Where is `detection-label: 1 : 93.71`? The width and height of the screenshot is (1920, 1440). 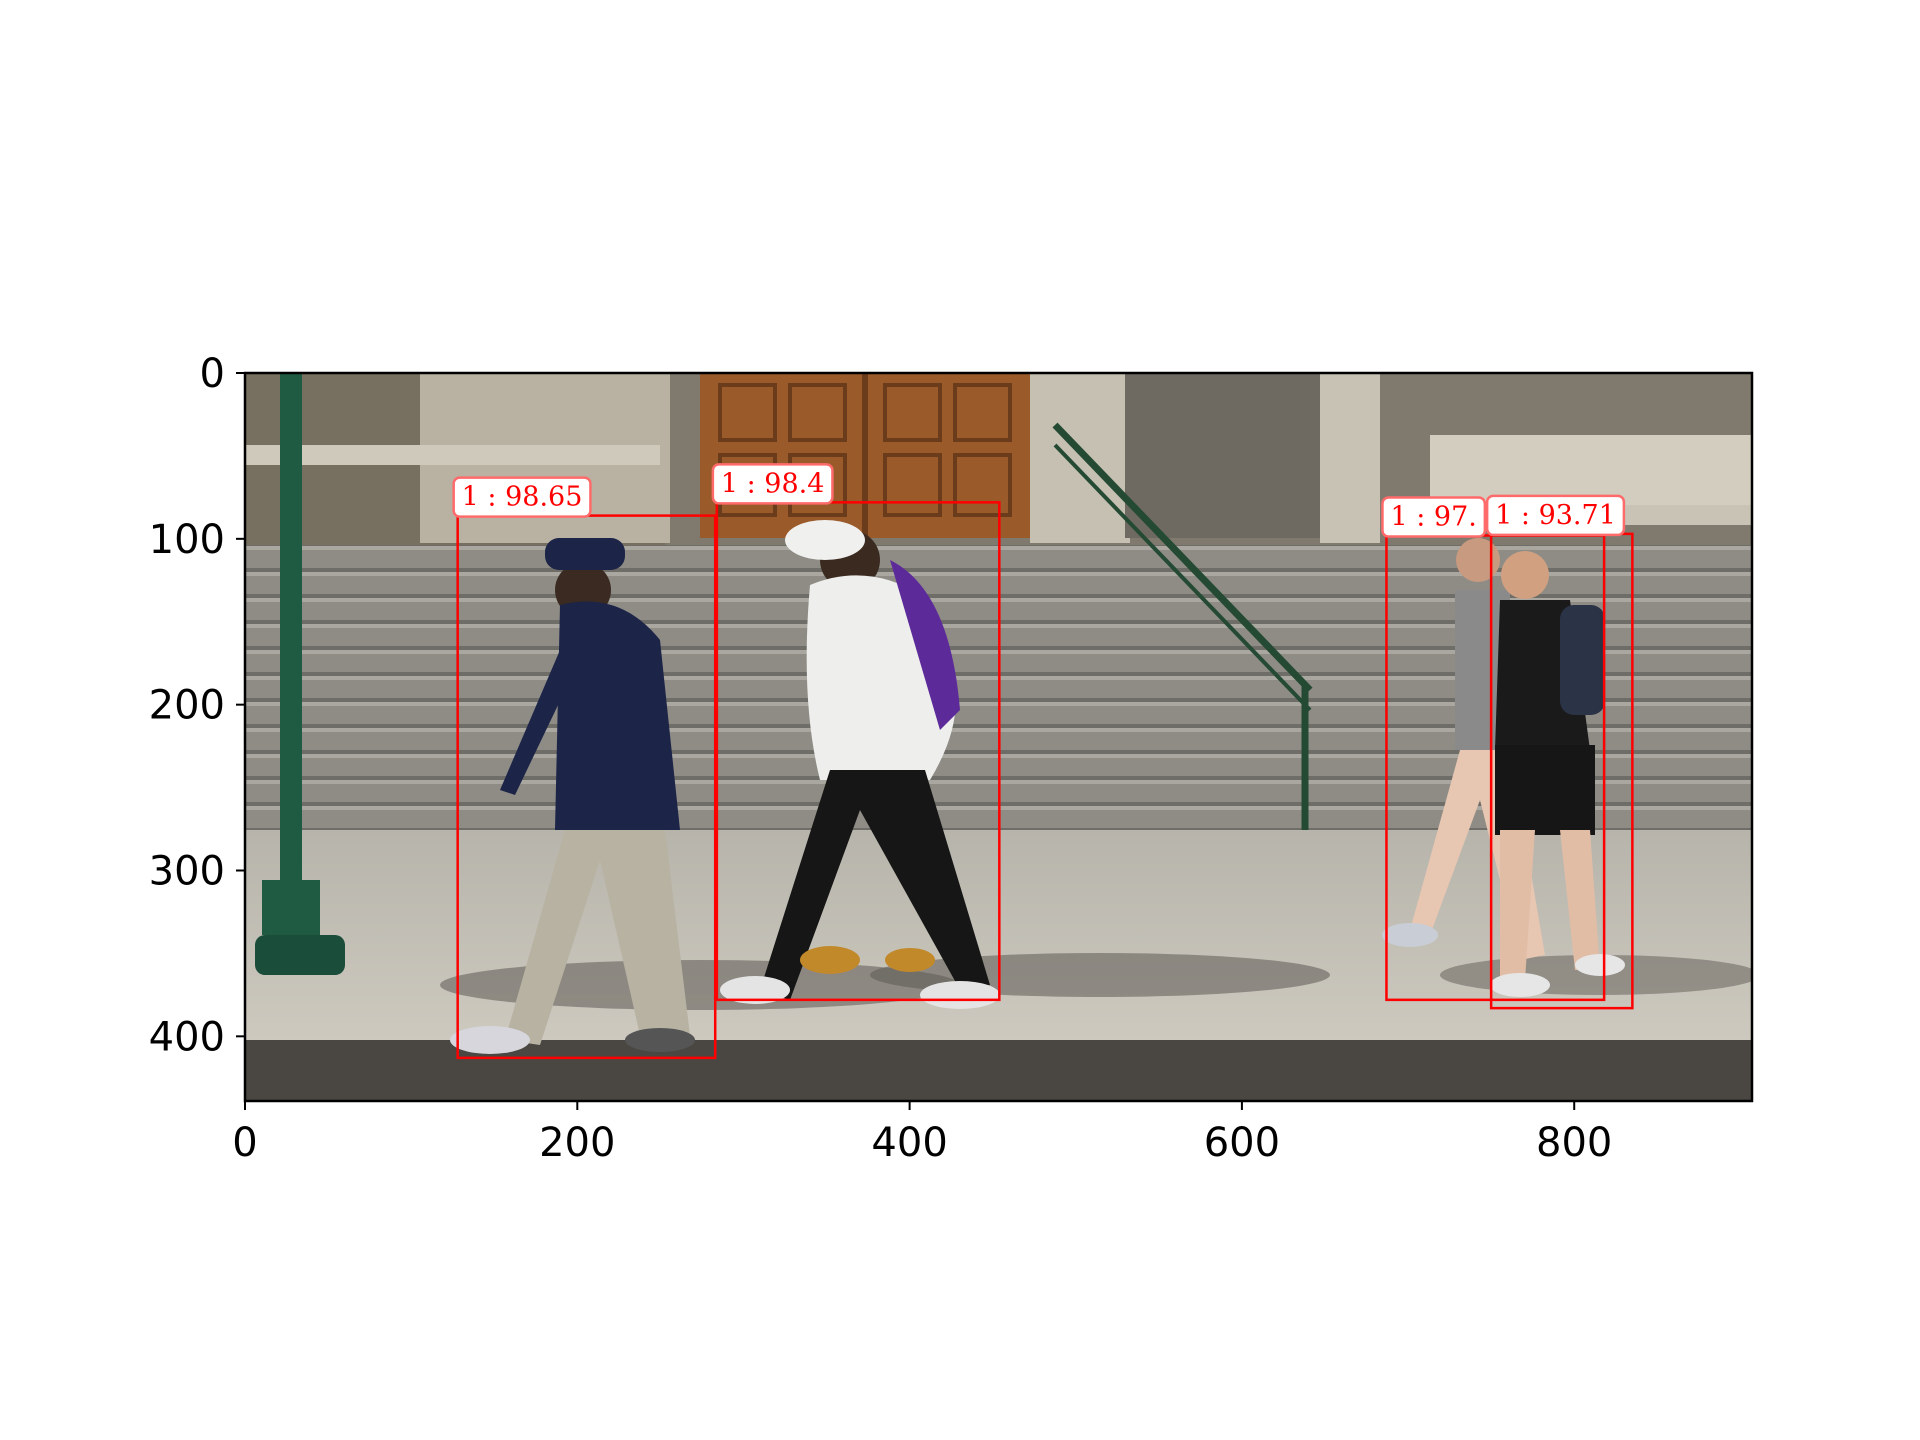 detection-label: 1 : 93.71 is located at coordinates (1555, 515).